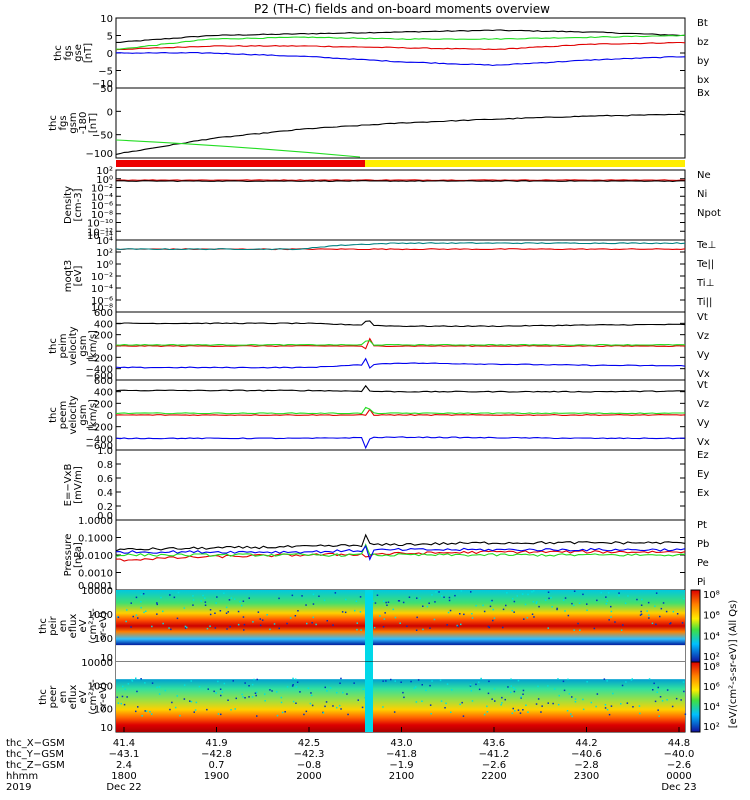 This screenshot has height=800, width=750. Describe the element at coordinates (702, 525) in the screenshot. I see `legend-entry: Pt` at that location.